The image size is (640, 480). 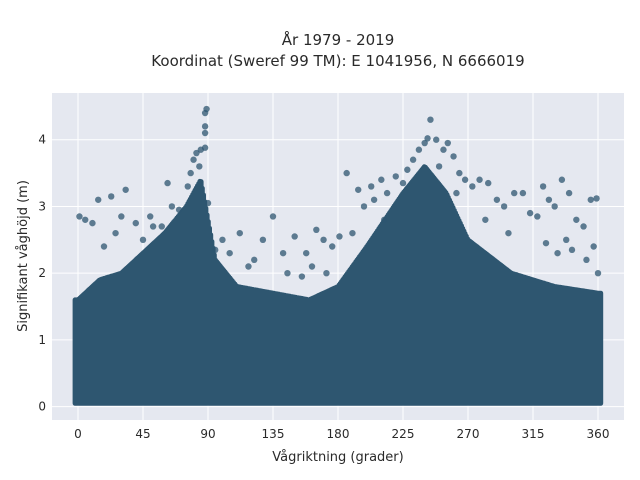 I want to click on x-tick-label-5: 225, so click(x=403, y=434).